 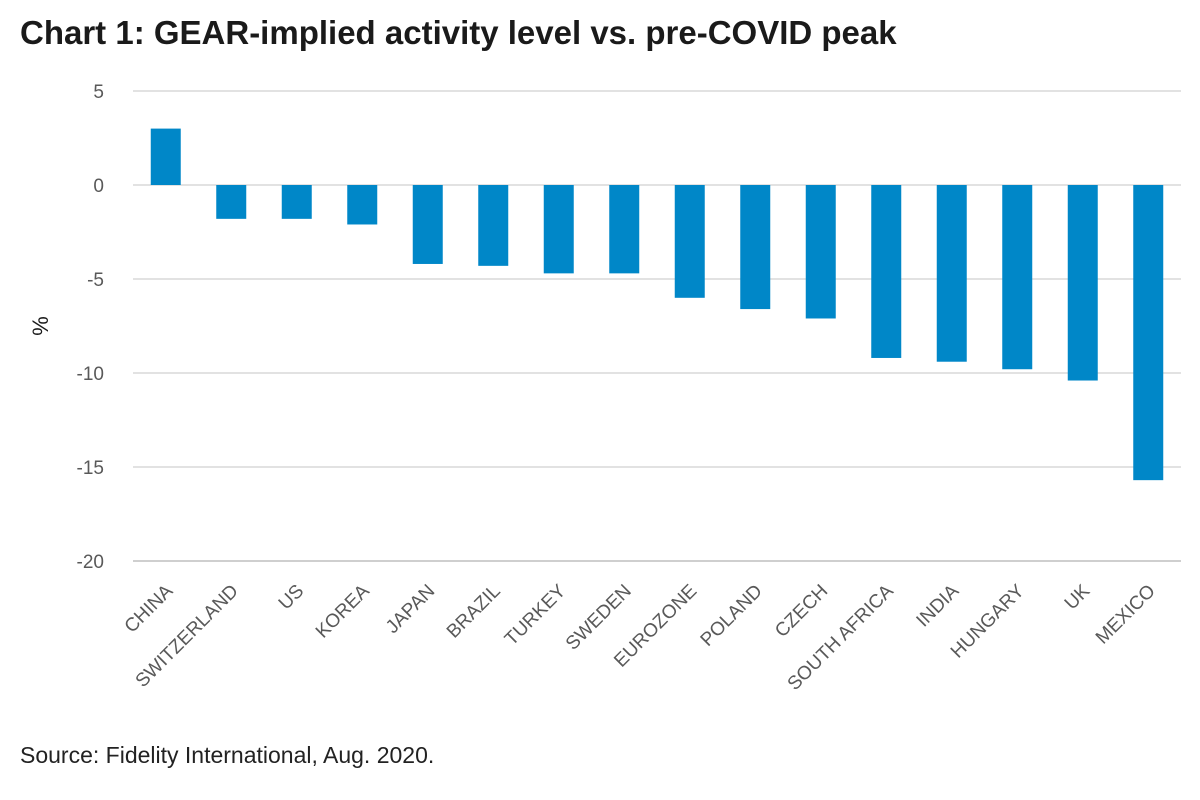 What do you see at coordinates (1126, 615) in the screenshot?
I see `x-tick-label: MEXICO` at bounding box center [1126, 615].